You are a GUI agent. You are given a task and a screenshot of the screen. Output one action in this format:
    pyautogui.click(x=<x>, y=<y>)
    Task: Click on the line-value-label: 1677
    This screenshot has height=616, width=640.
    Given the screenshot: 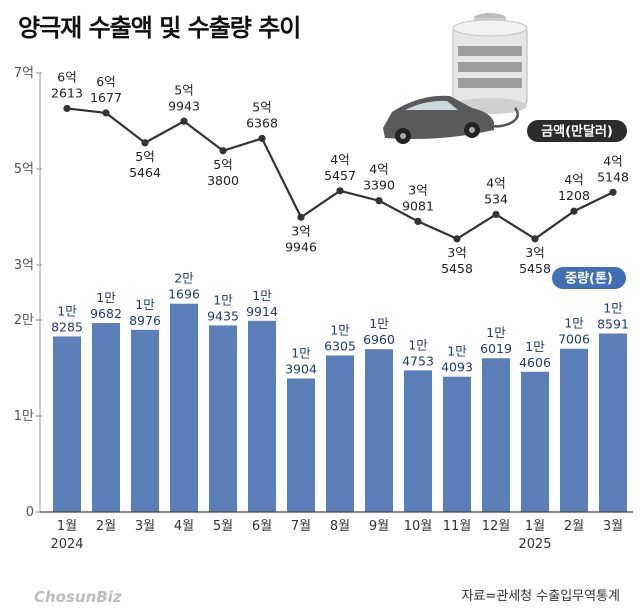 What is the action you would take?
    pyautogui.click(x=106, y=97)
    